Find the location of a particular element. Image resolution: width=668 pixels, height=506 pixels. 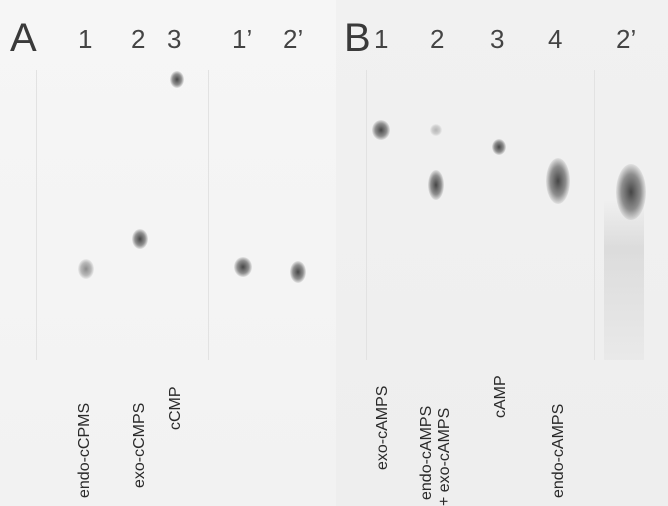

lane-a3-number: 3 is located at coordinates (174, 39).